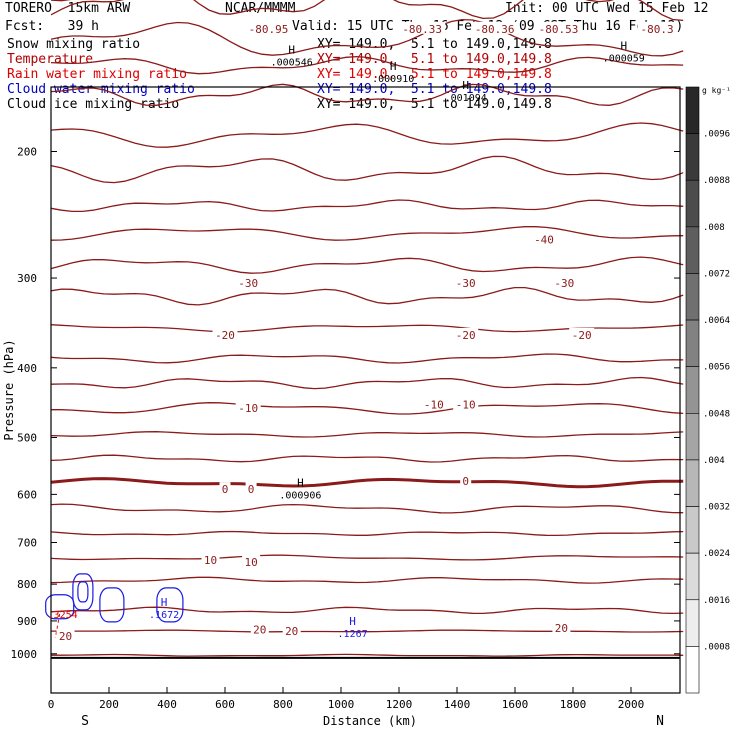  Describe the element at coordinates (660, 721) in the screenshot. I see `x-end-label-north: N` at that location.